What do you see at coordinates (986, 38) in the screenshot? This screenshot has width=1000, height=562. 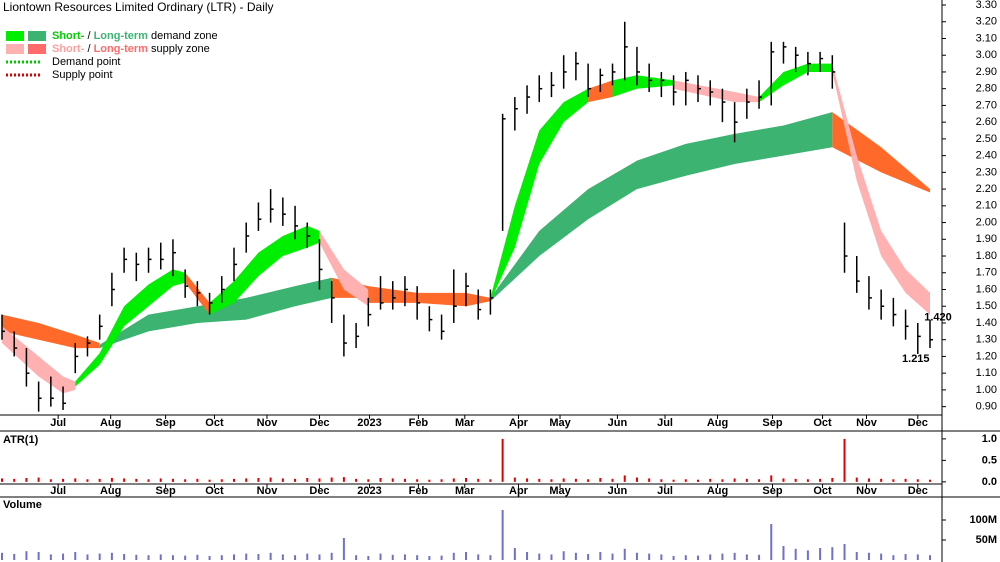 I see `y-tick-label: 3.10` at bounding box center [986, 38].